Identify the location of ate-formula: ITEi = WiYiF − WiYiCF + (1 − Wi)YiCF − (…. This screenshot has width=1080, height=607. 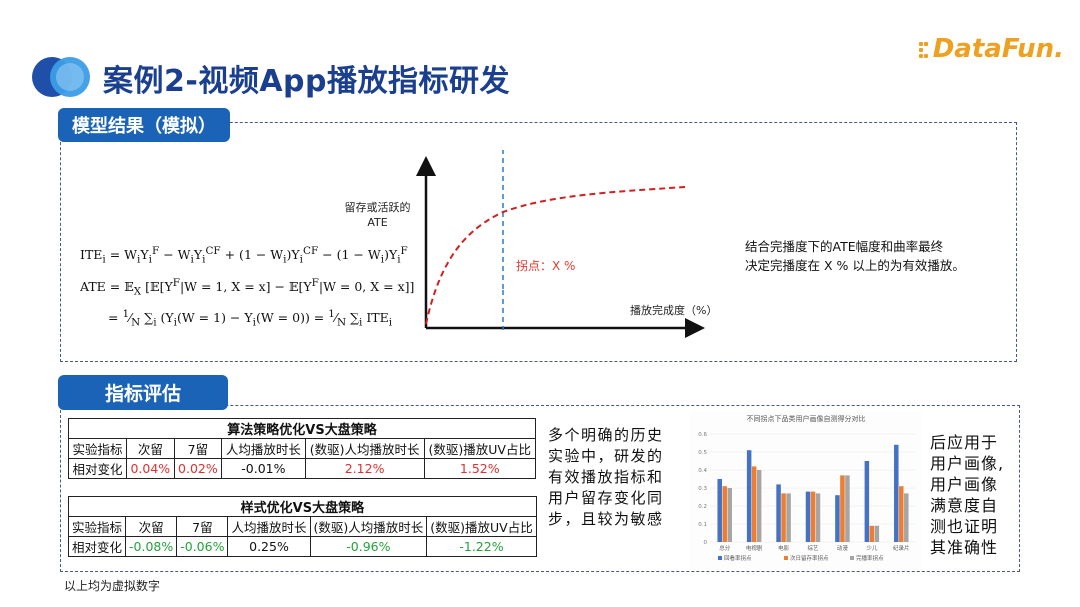
(247, 287).